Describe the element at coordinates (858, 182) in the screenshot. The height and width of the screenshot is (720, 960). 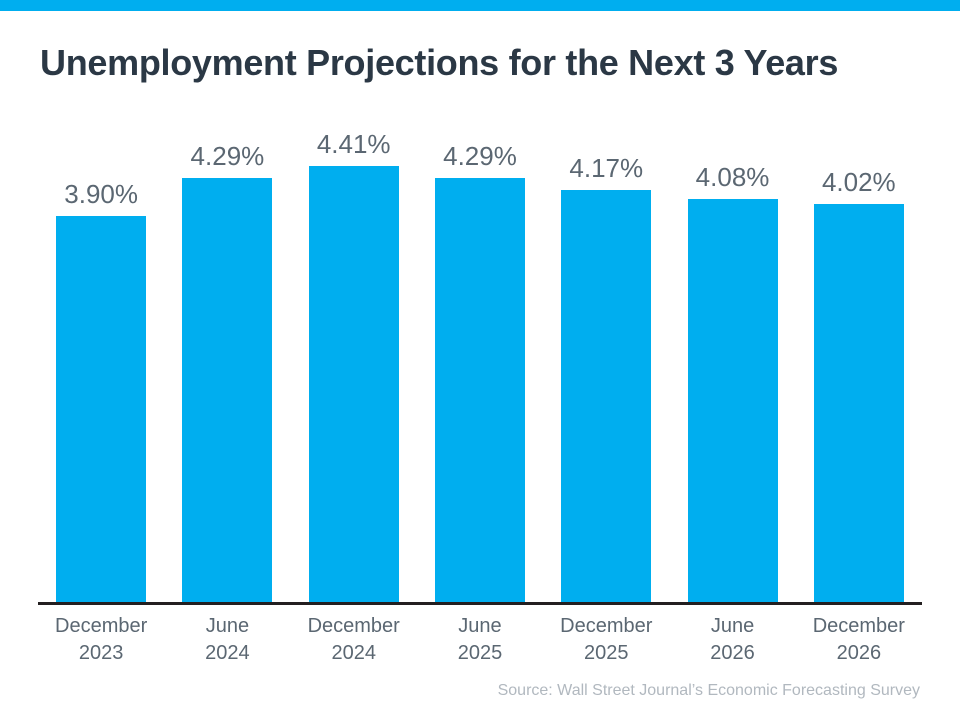
I see `bar-value-label: 4.02%` at that location.